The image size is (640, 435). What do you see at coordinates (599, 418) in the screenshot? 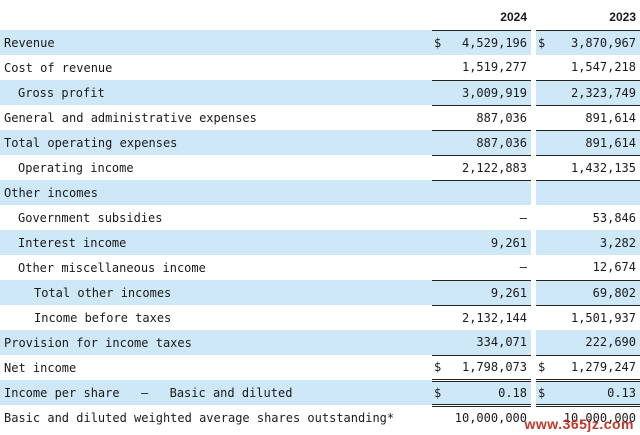
I see `shares-2023: 10,000,000` at bounding box center [599, 418].